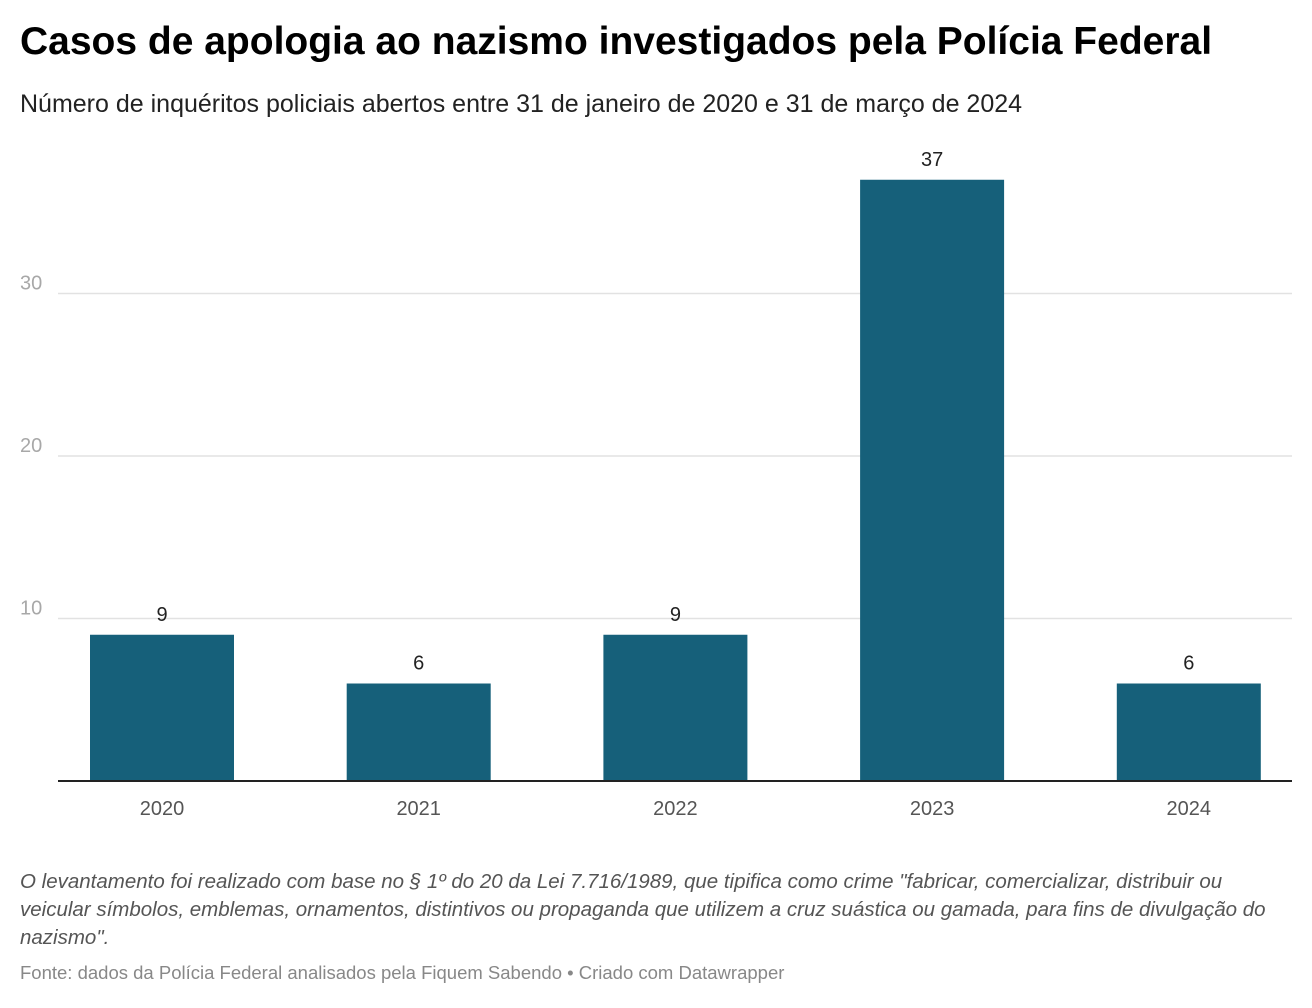 This screenshot has width=1312, height=1008. I want to click on data-label-2023: 37, so click(932, 160).